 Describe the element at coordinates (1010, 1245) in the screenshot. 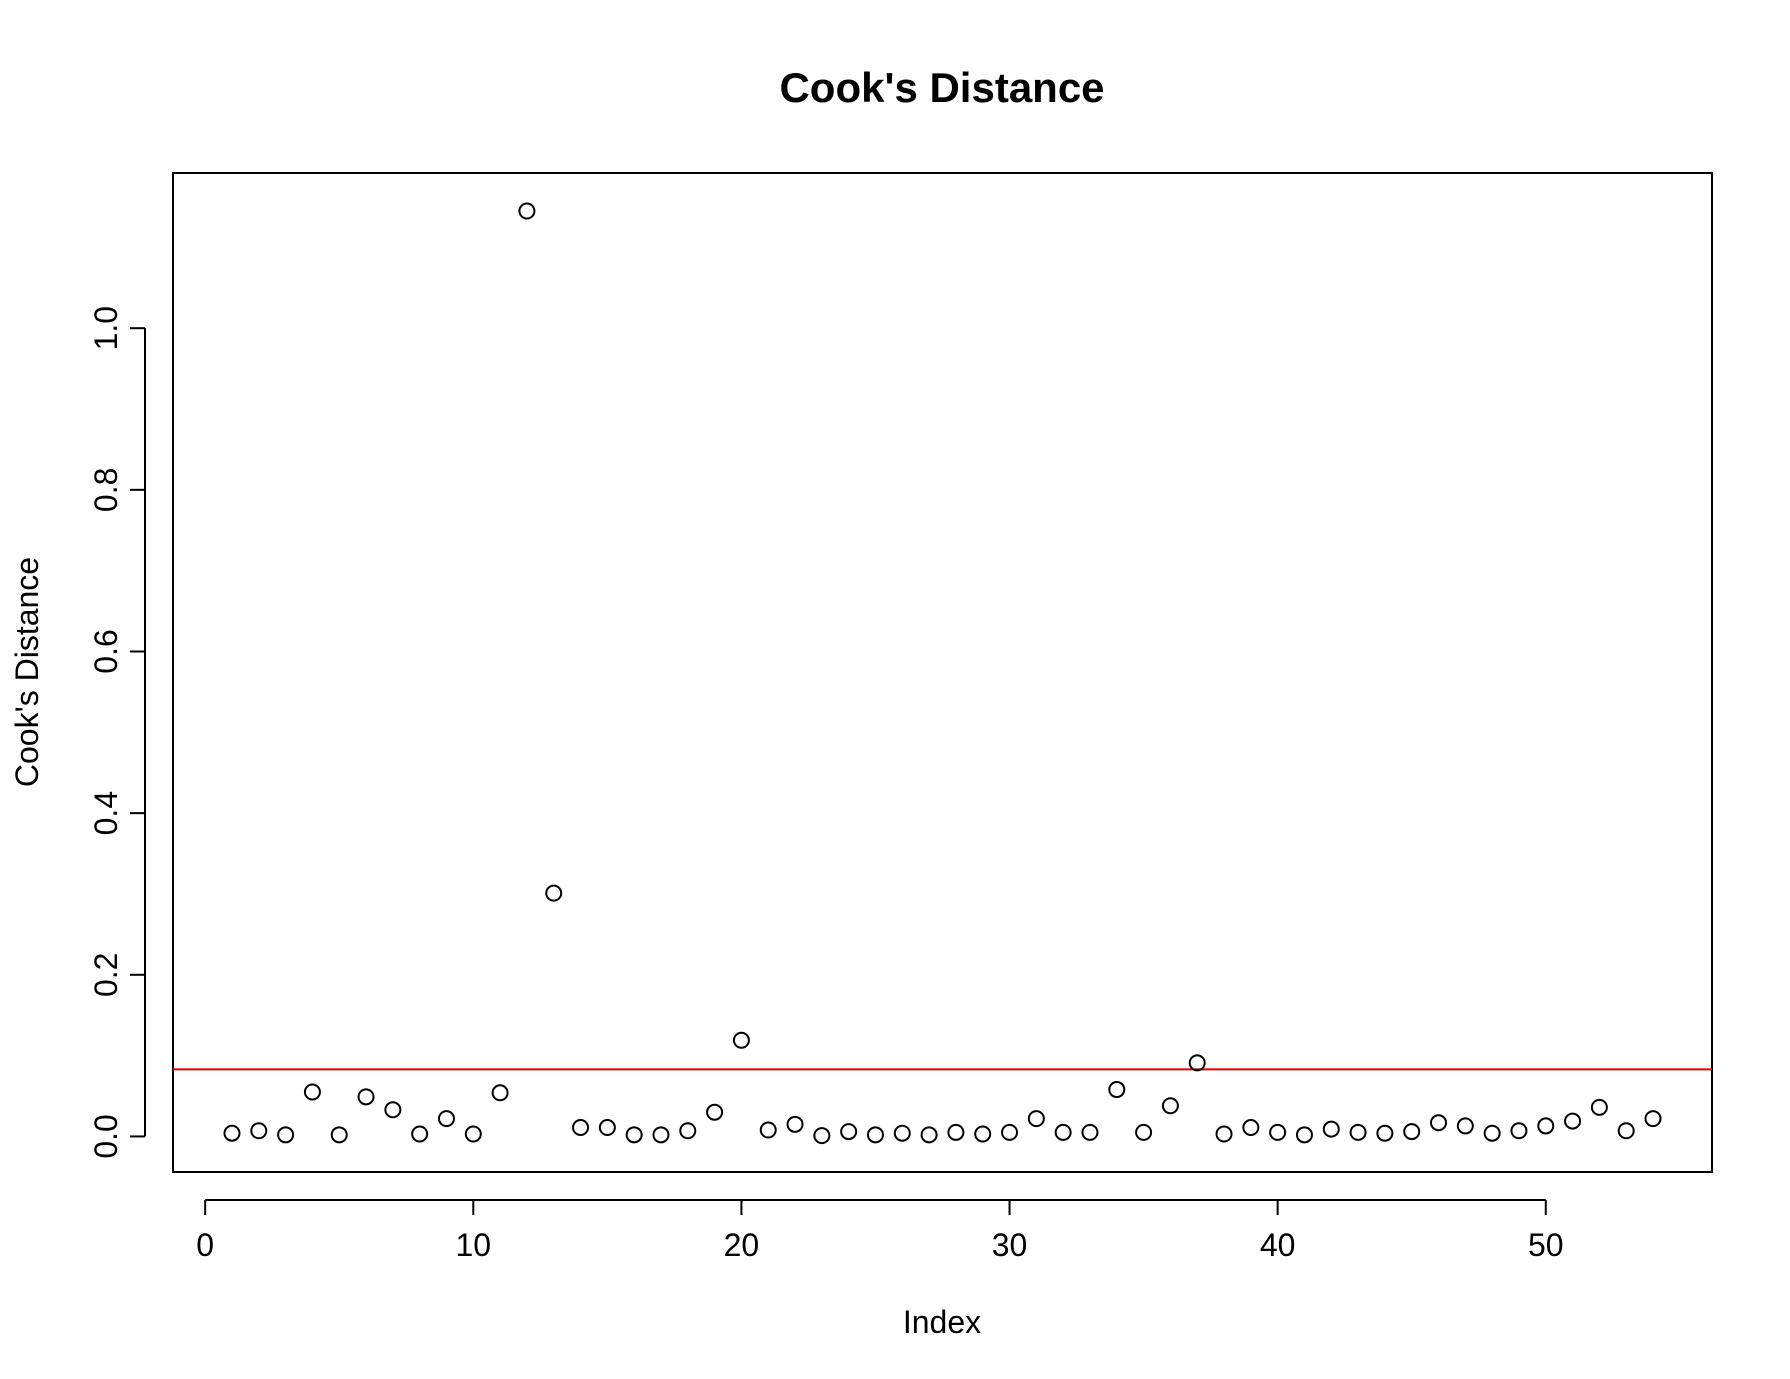

I see `x-tick-label: 30` at that location.